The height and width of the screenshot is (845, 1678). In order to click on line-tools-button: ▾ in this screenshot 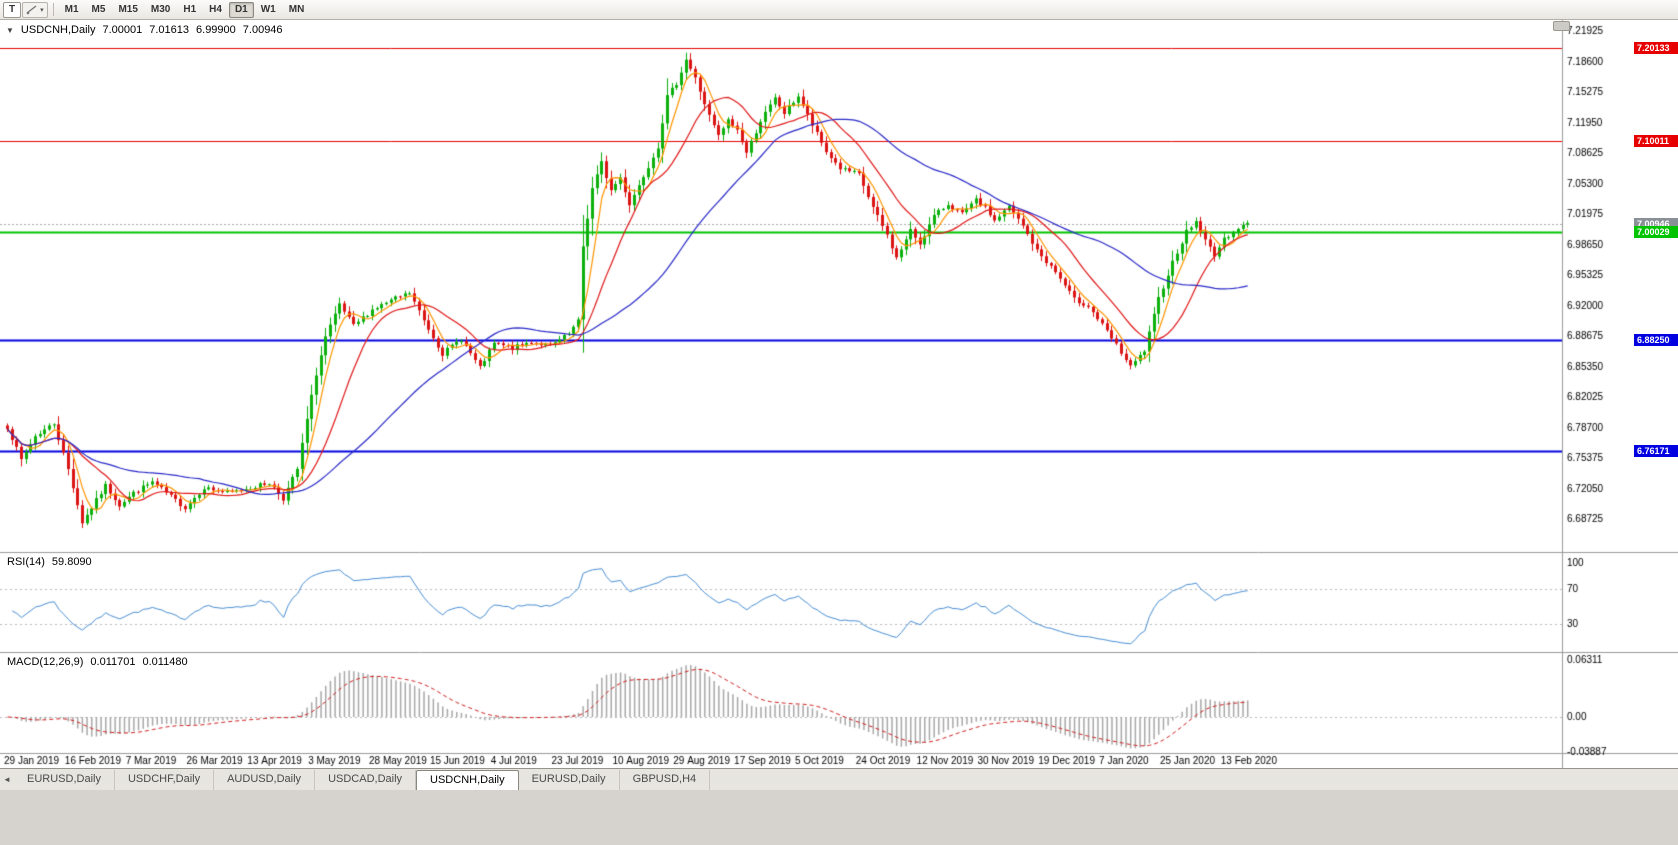, I will do `click(35, 9)`.